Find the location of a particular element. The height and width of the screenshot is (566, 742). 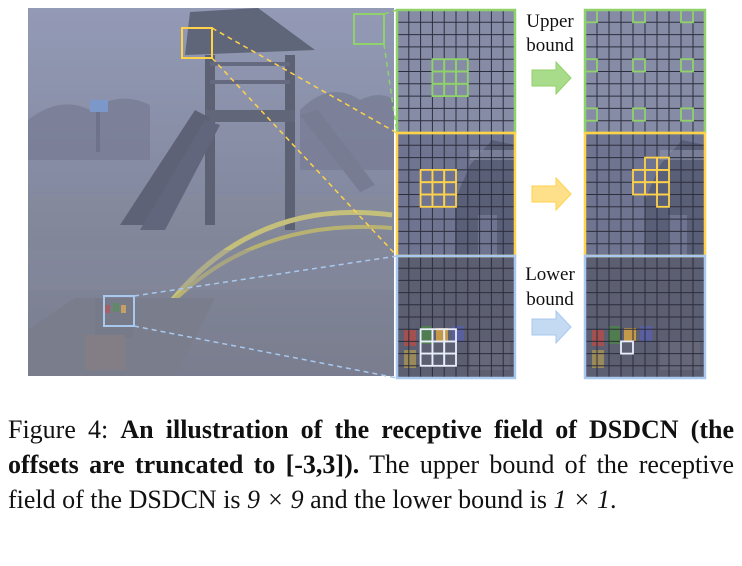

yellow-region-marker is located at coordinates (197, 43).